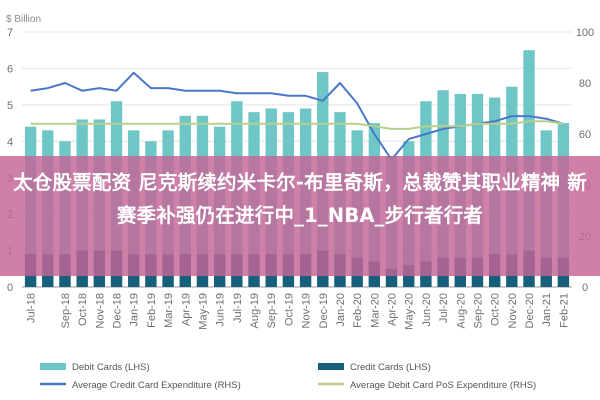  Describe the element at coordinates (255, 310) in the screenshot. I see `x-tick-label: Aug-19` at that location.